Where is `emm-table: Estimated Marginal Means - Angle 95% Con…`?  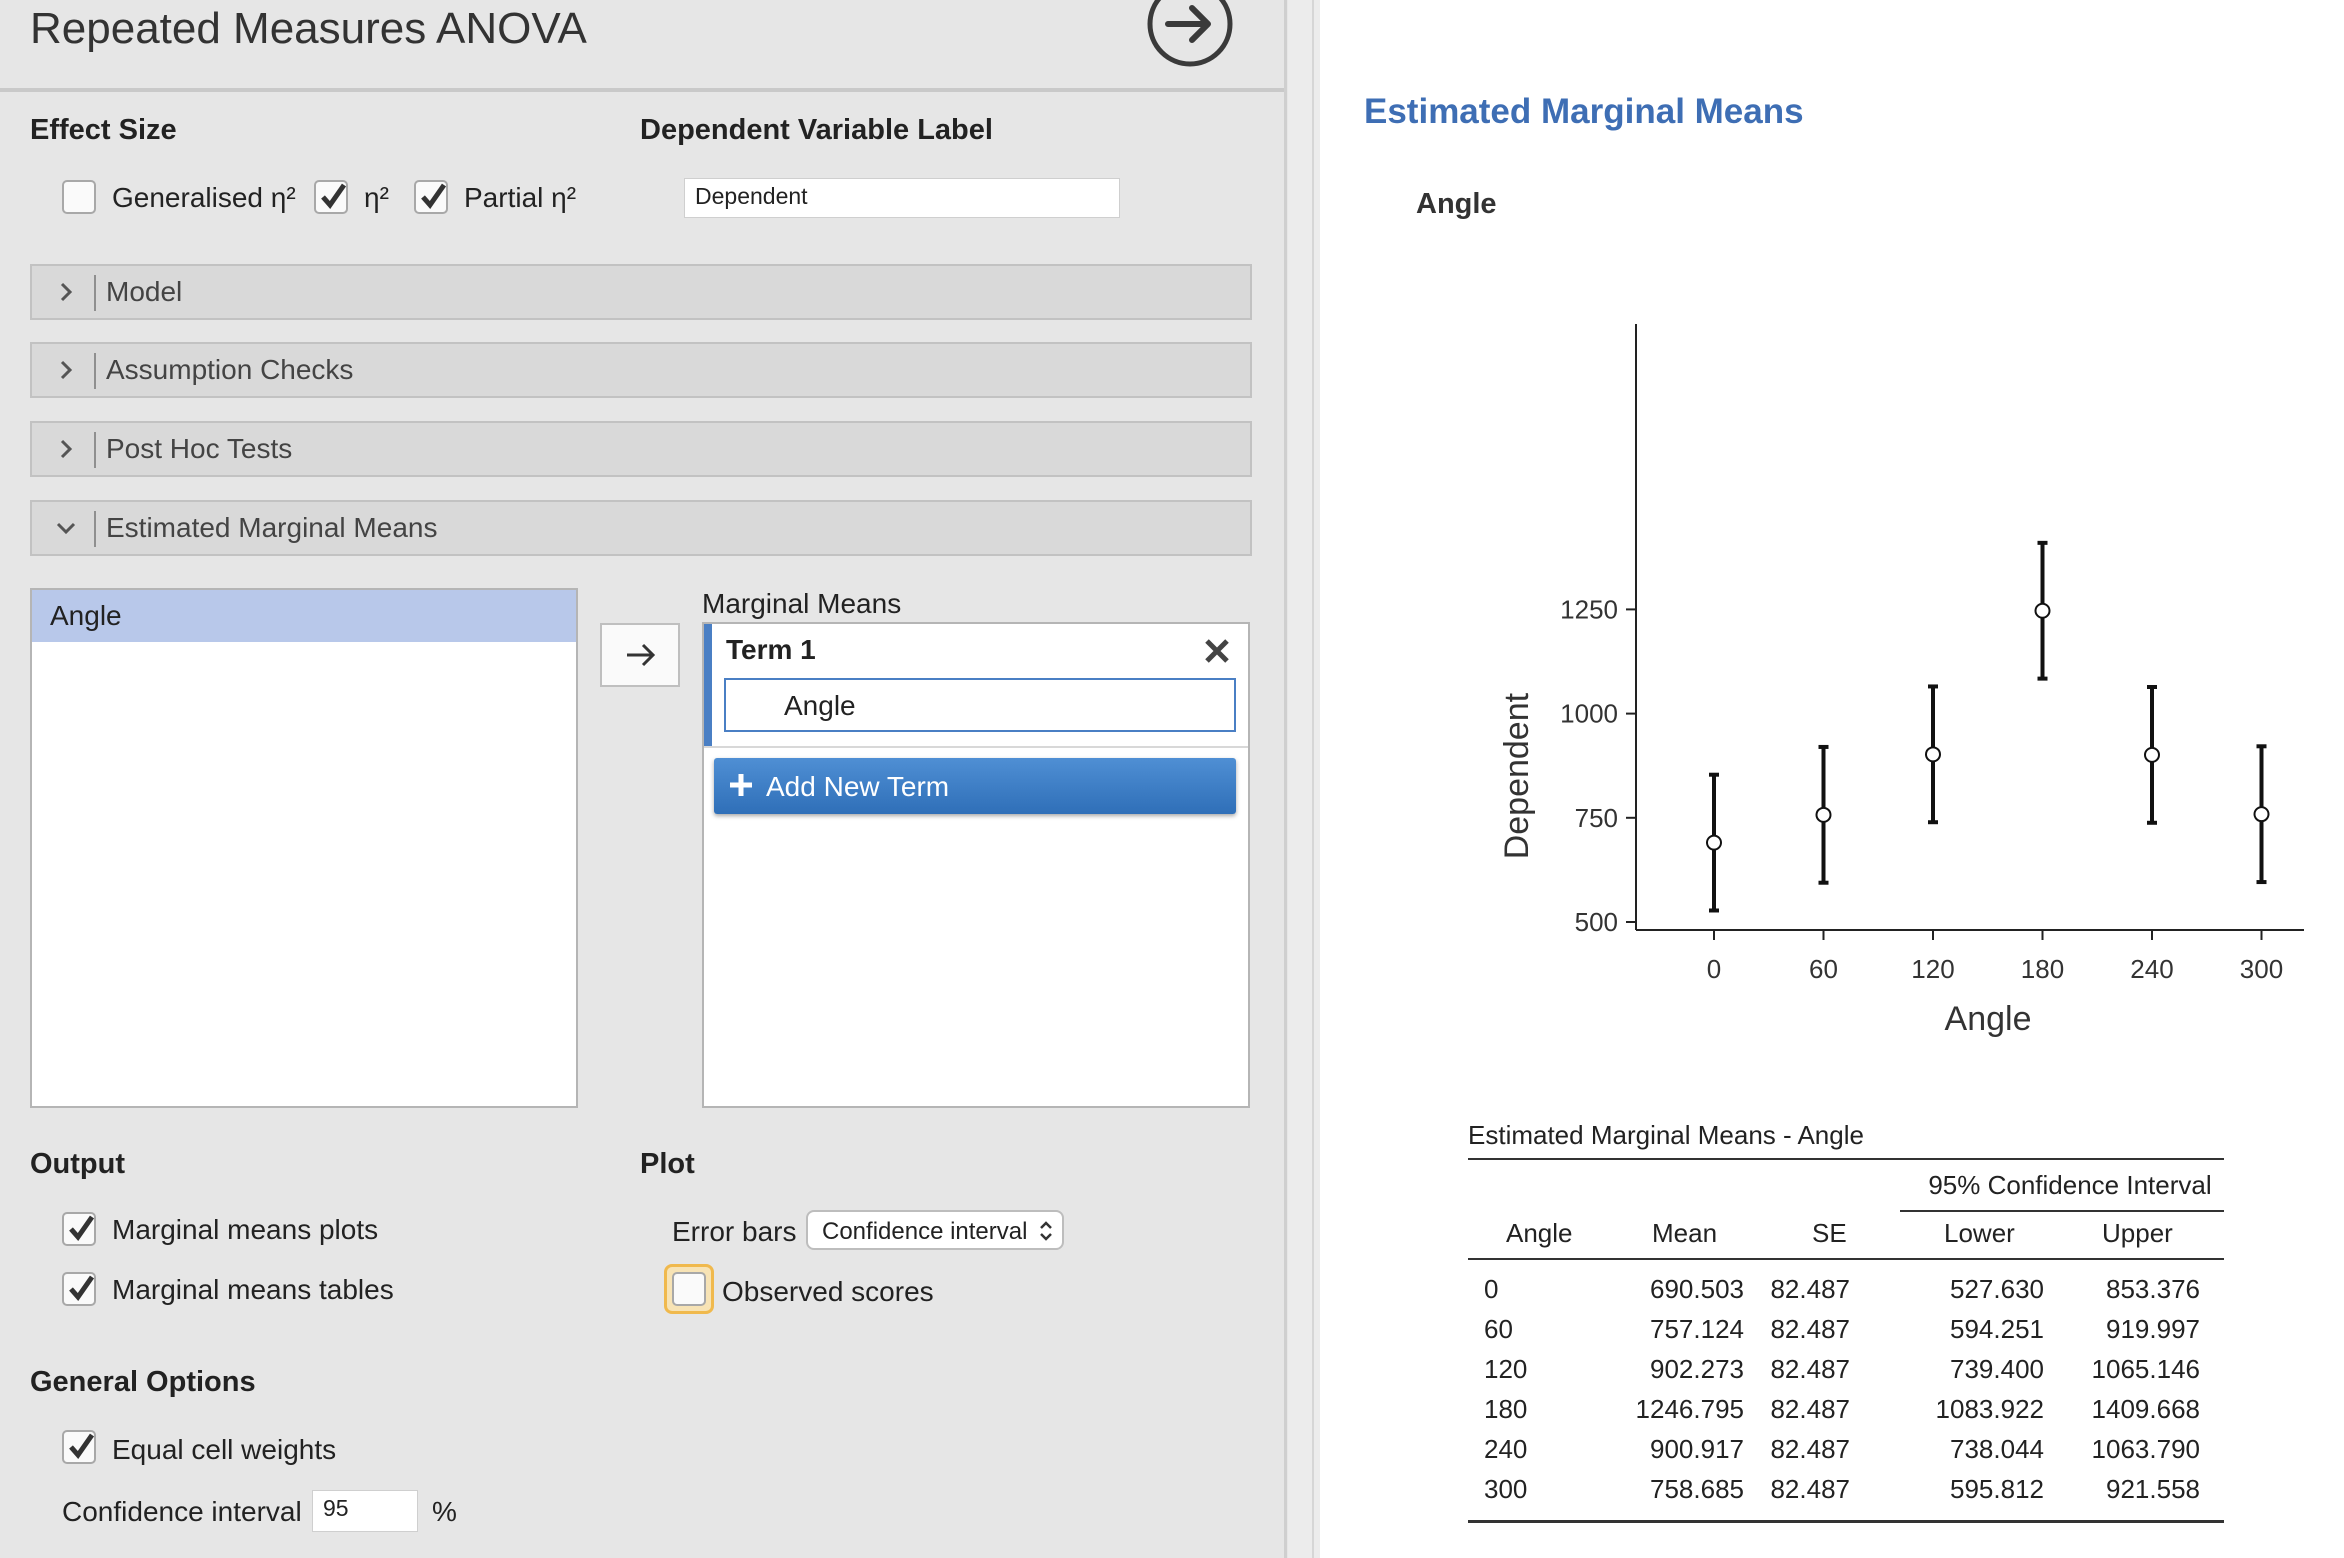
emm-table: Estimated Marginal Means - Angle 95% Con… is located at coordinates (1848, 1336).